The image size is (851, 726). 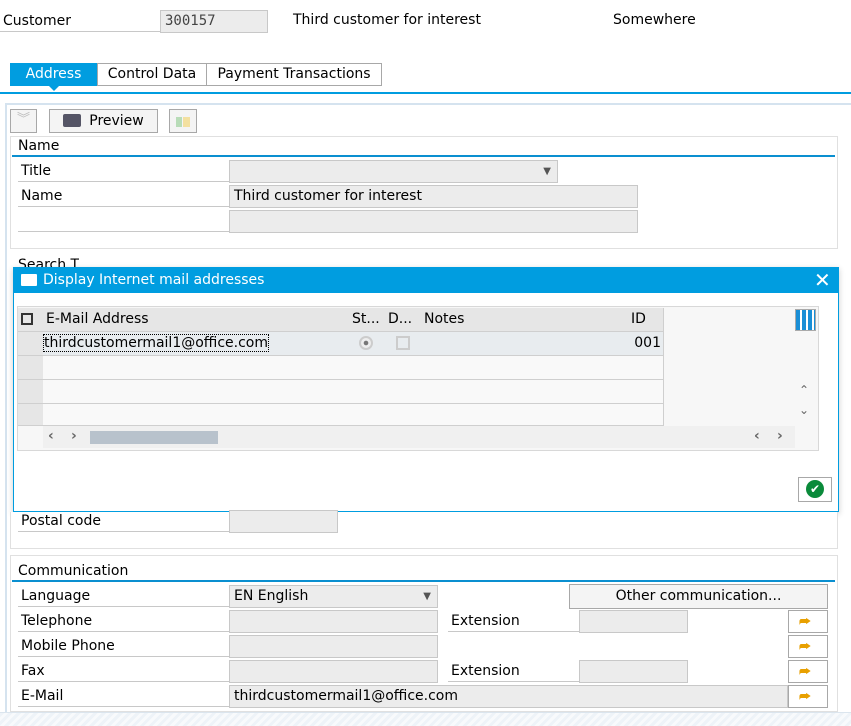 I want to click on mobile-phone-field, so click(x=333, y=646).